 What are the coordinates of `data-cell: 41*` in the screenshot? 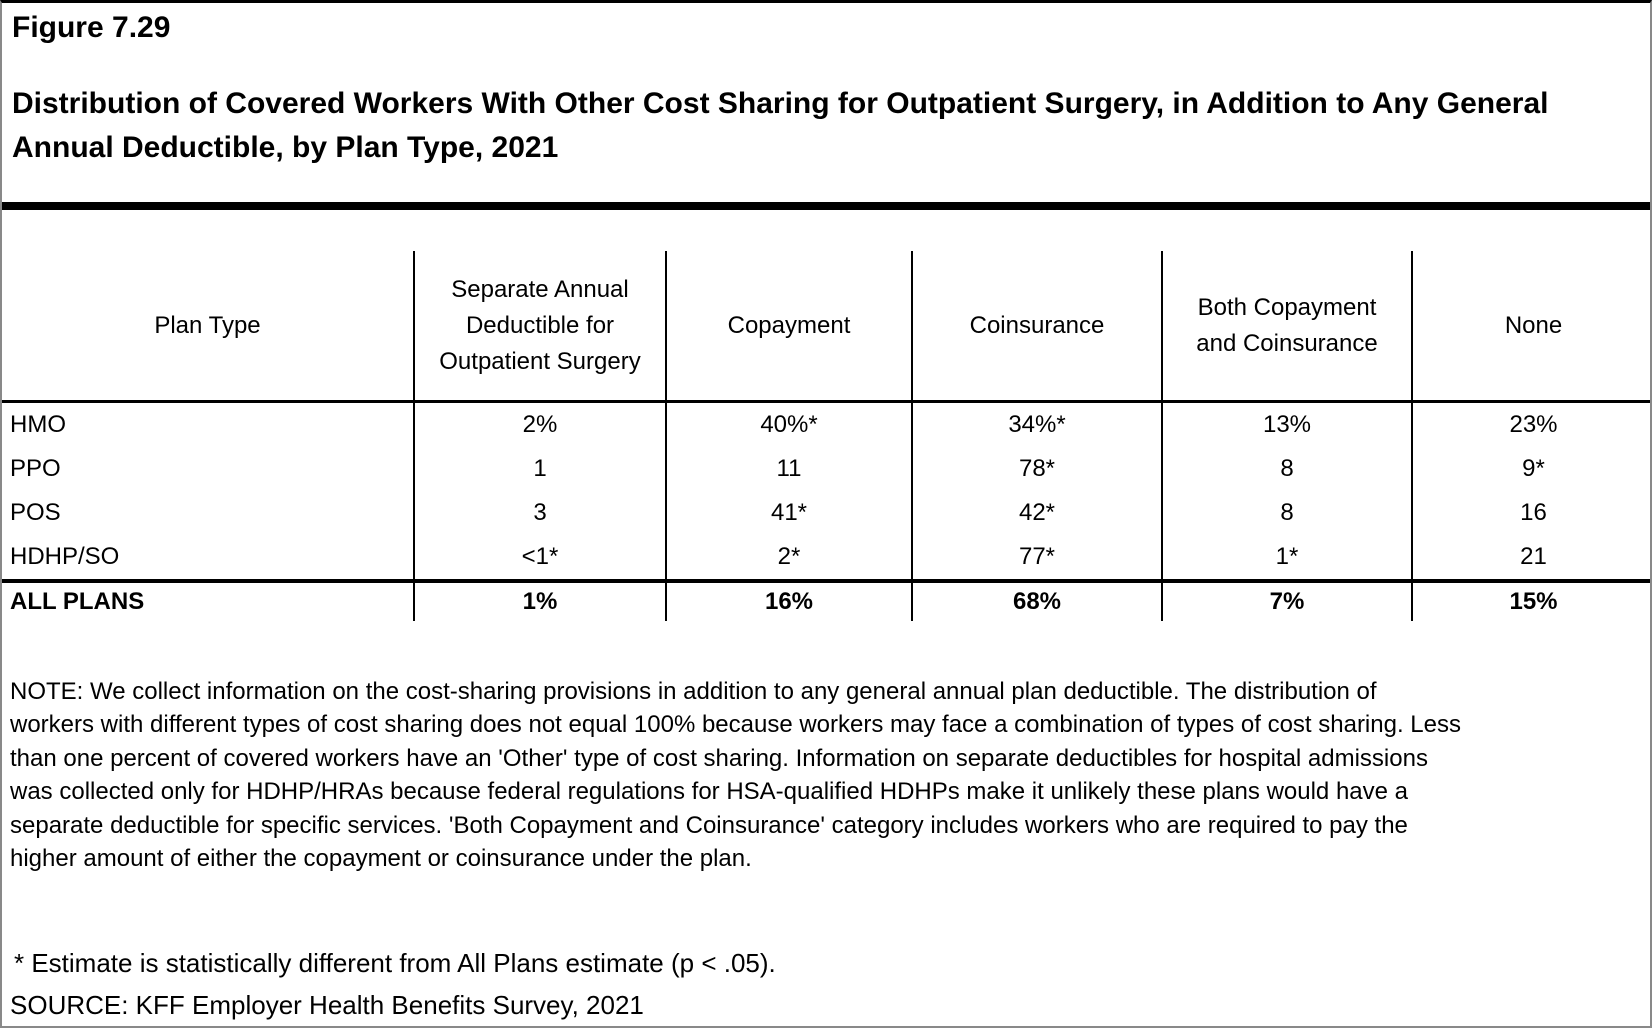 It's located at (788, 513).